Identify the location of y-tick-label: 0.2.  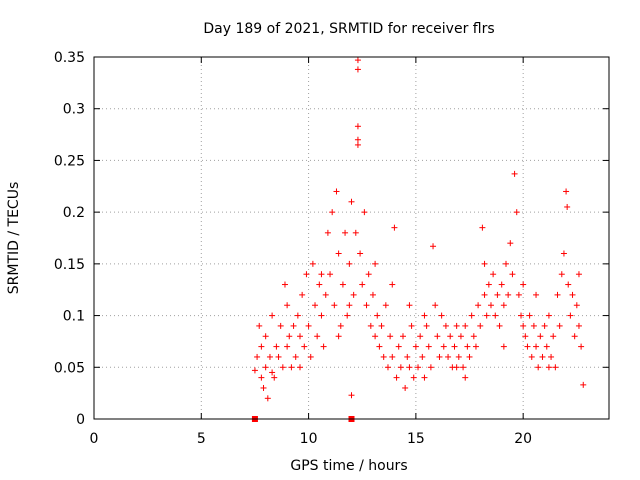
(74, 213).